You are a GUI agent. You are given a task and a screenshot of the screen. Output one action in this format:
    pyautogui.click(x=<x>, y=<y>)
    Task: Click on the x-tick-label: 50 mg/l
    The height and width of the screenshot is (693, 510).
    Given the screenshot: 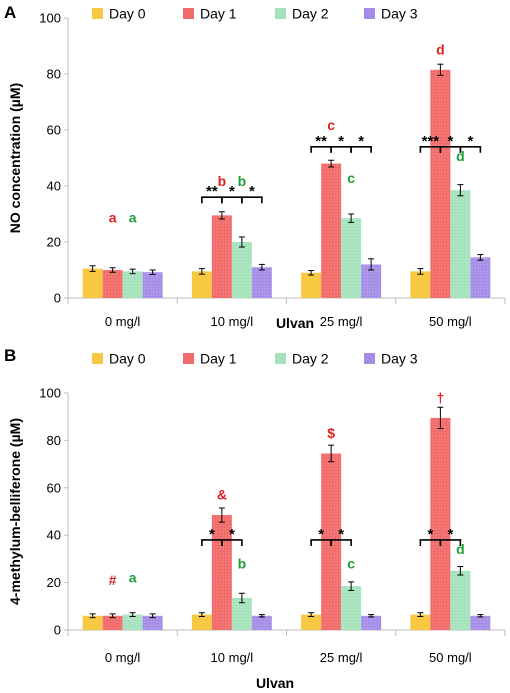 What is the action you would take?
    pyautogui.click(x=450, y=321)
    